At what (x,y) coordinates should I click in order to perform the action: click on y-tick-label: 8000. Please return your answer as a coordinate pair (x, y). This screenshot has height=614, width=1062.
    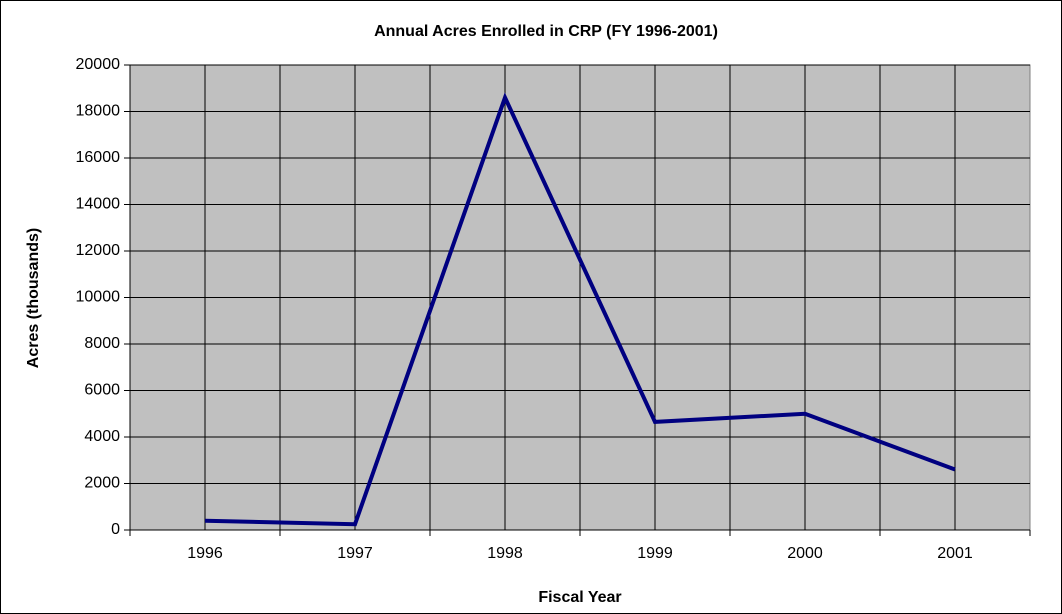
    Looking at the image, I should click on (102, 343).